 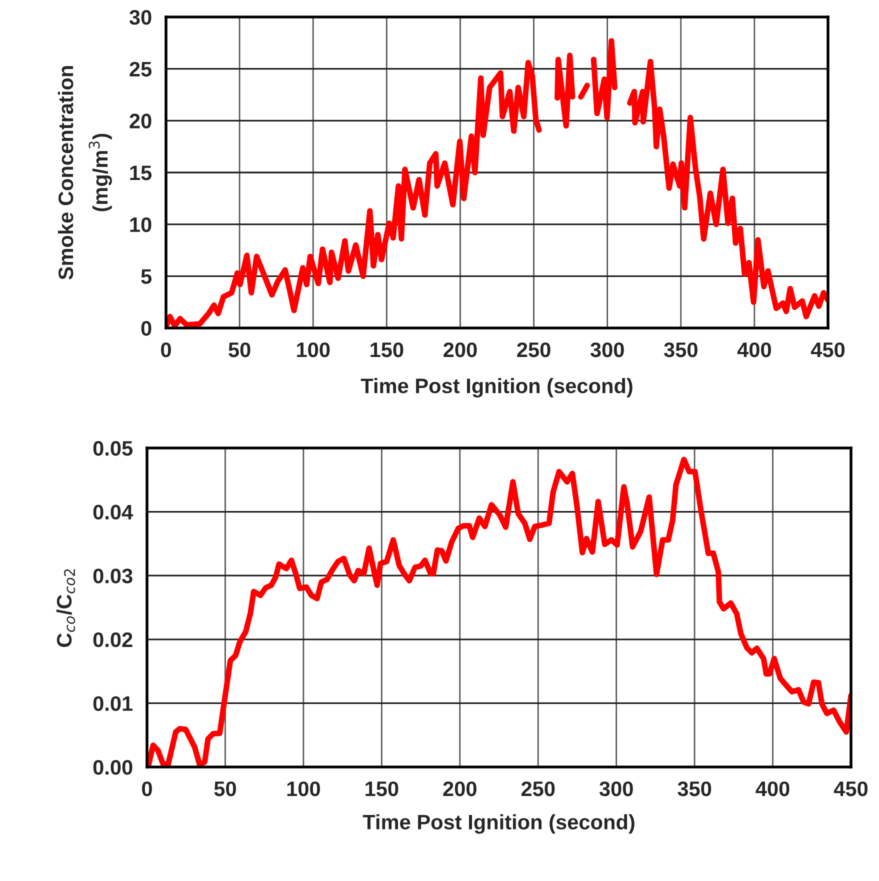 What do you see at coordinates (113, 512) in the screenshot?
I see `y-tick-label: 0.04` at bounding box center [113, 512].